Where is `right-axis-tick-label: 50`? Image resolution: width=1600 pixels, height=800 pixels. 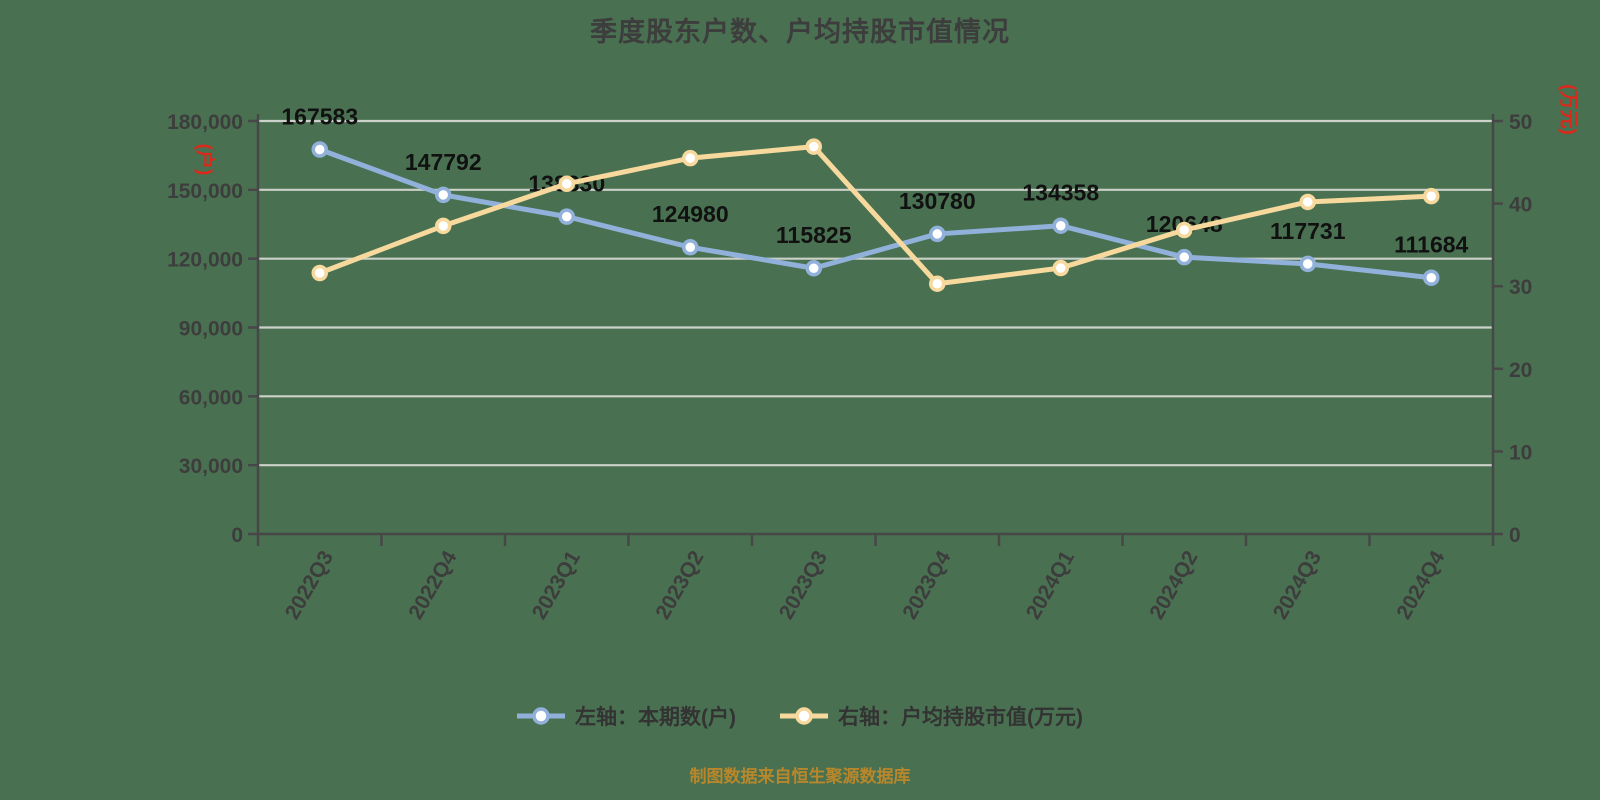 right-axis-tick-label: 50 is located at coordinates (1520, 122).